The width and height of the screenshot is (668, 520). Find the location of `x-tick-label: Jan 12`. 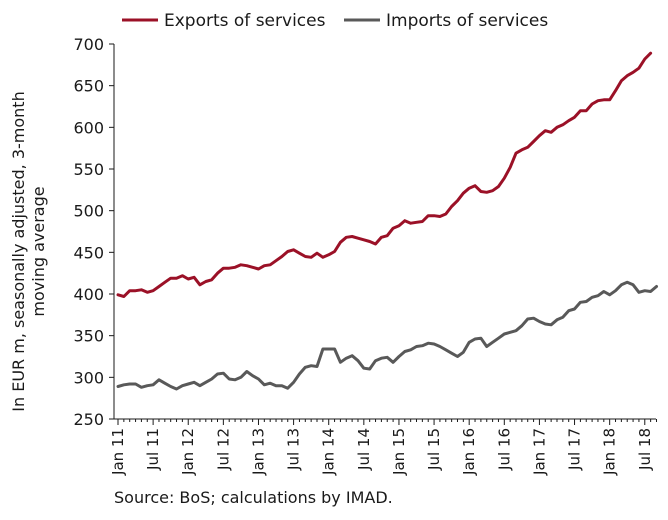

x-tick-label: Jan 12 is located at coordinates (188, 452).